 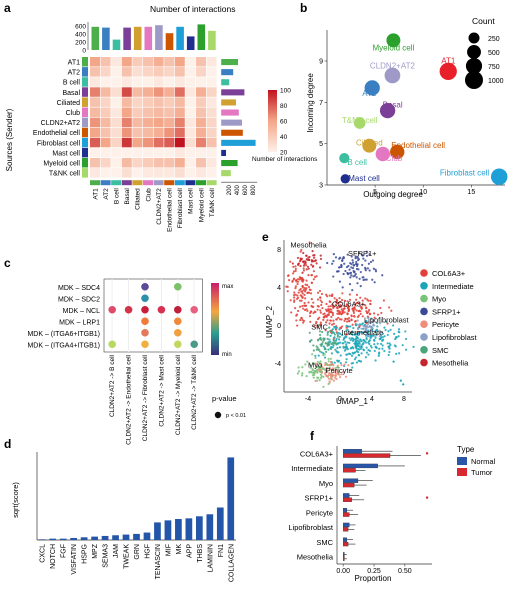 I want to click on panel-f-letter: f, so click(x=312, y=436).